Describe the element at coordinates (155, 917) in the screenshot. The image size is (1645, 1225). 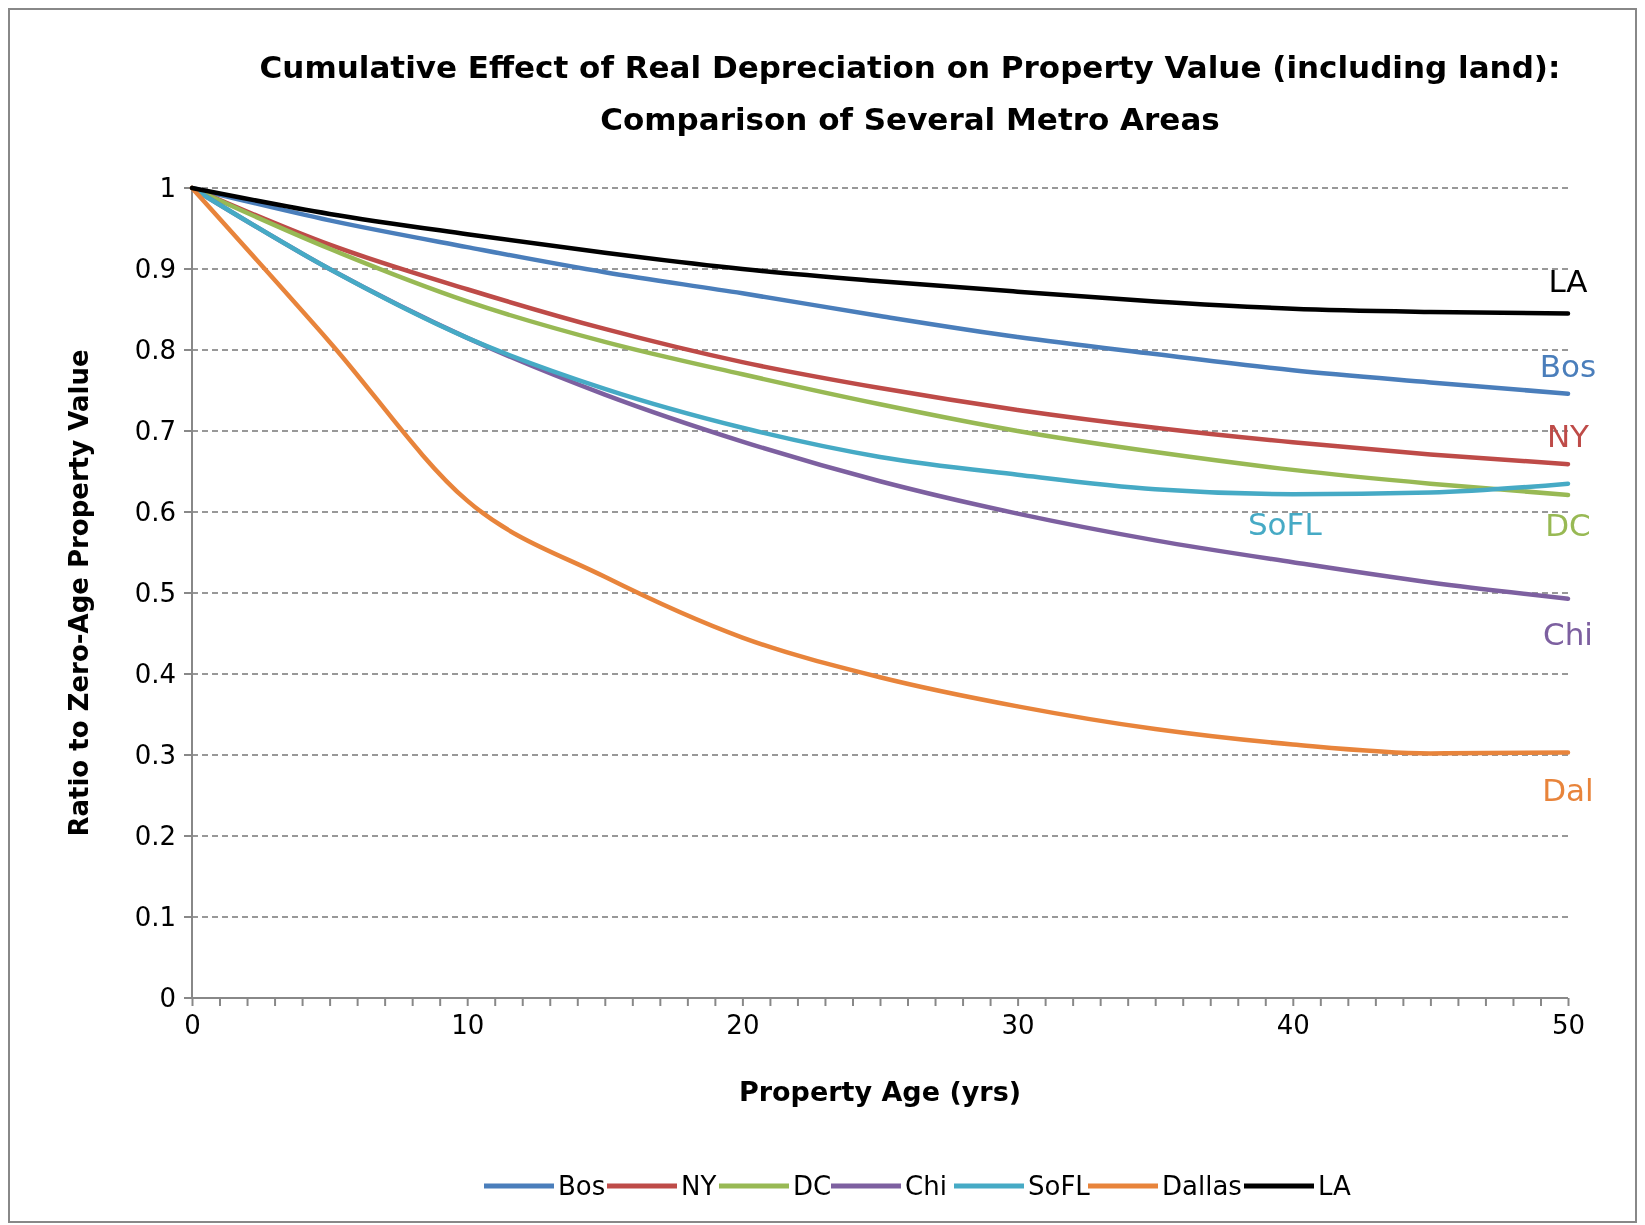
I see `y-tick-label: 0.1` at that location.